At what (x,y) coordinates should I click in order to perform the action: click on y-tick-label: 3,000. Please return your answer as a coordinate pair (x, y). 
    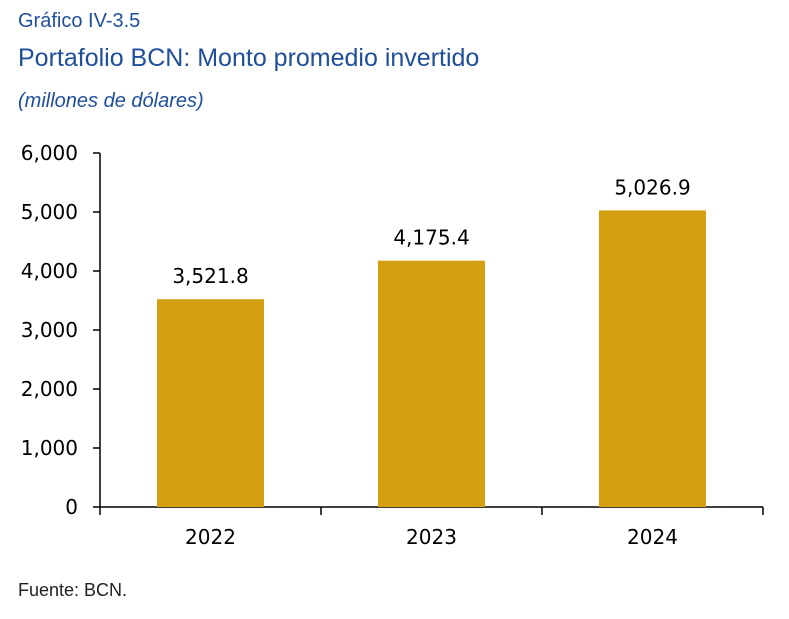
    Looking at the image, I should click on (49, 330).